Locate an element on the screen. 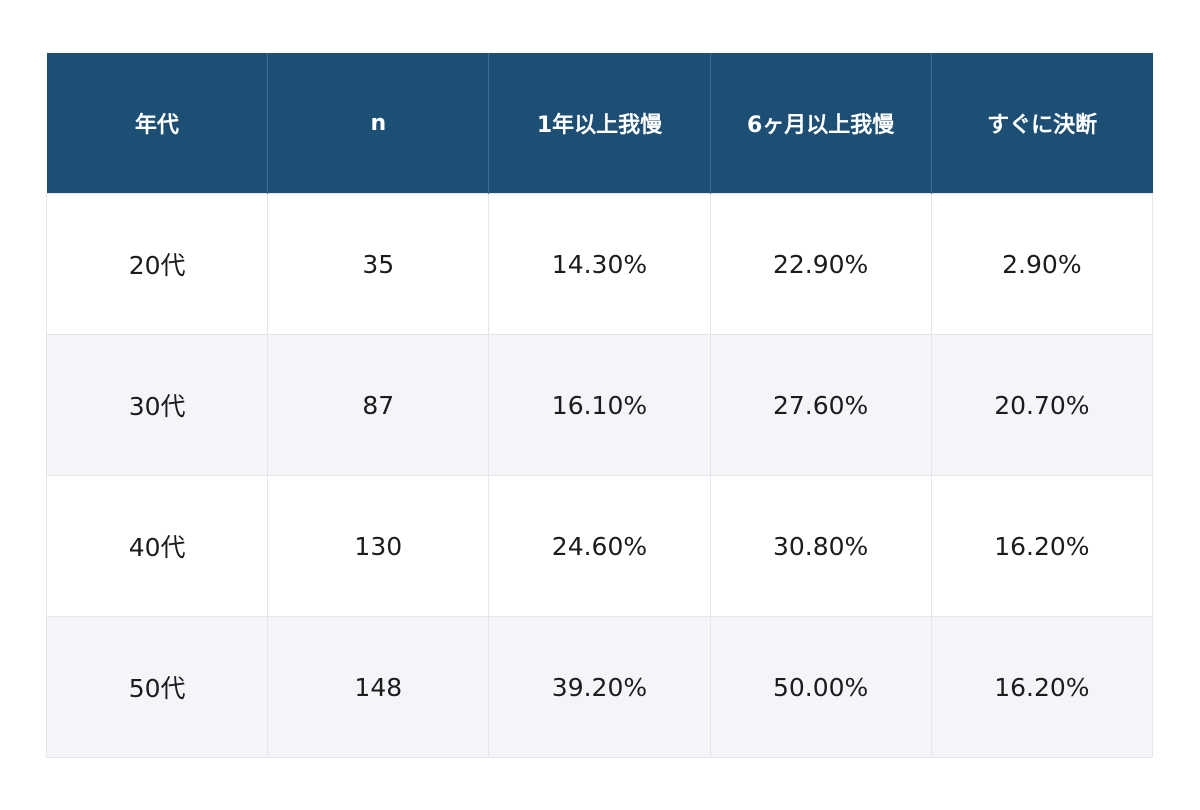 This screenshot has height=810, width=1200. table-cell: 2.90% is located at coordinates (1042, 264).